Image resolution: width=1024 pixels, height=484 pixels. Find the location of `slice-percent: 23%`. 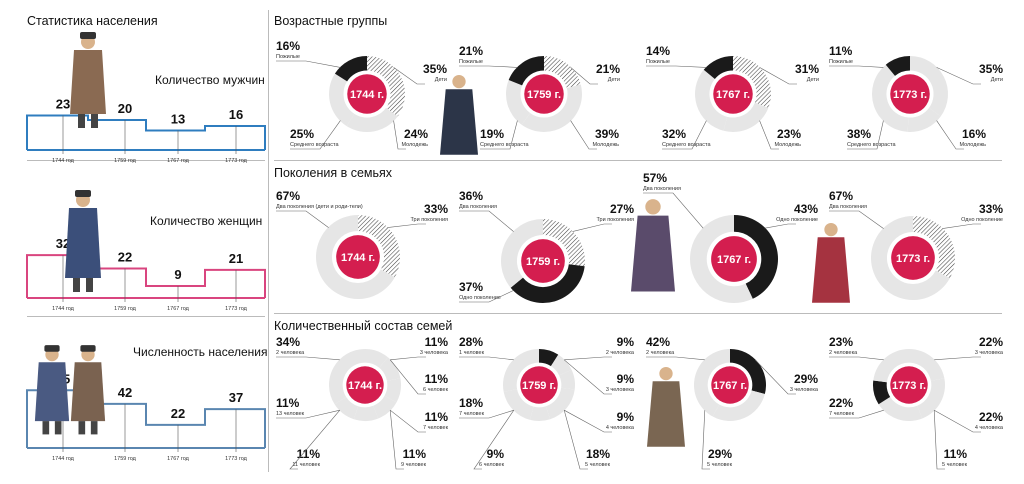

slice-percent: 23% is located at coordinates (841, 342).